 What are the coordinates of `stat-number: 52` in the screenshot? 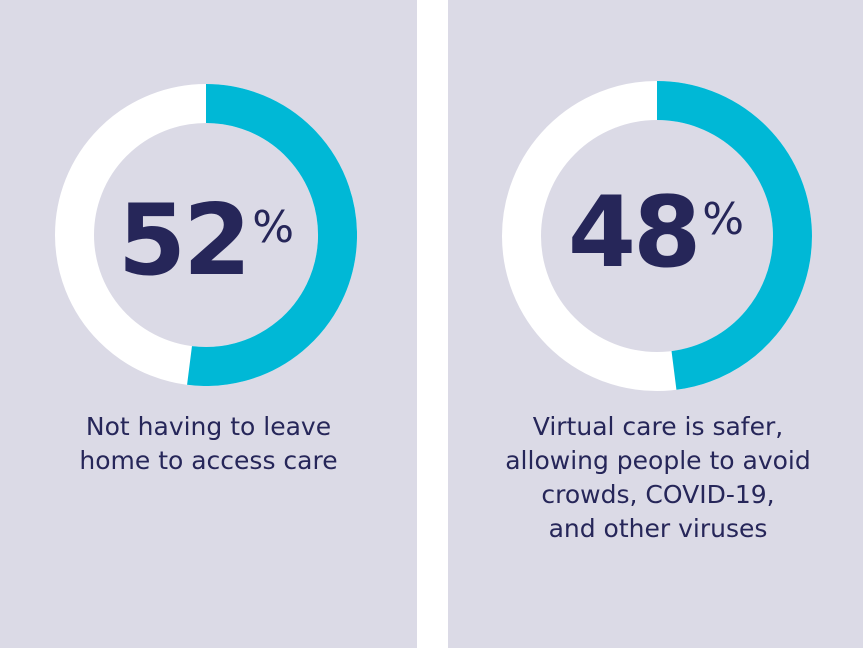 It's located at (184, 241).